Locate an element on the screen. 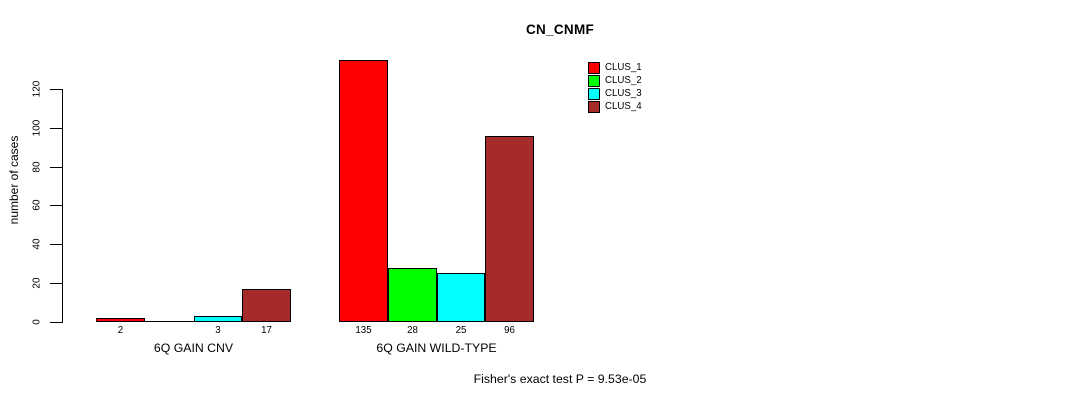 Image resolution: width=1090 pixels, height=400 pixels. legend-item-clus_3: CLUS_3 is located at coordinates (615, 93).